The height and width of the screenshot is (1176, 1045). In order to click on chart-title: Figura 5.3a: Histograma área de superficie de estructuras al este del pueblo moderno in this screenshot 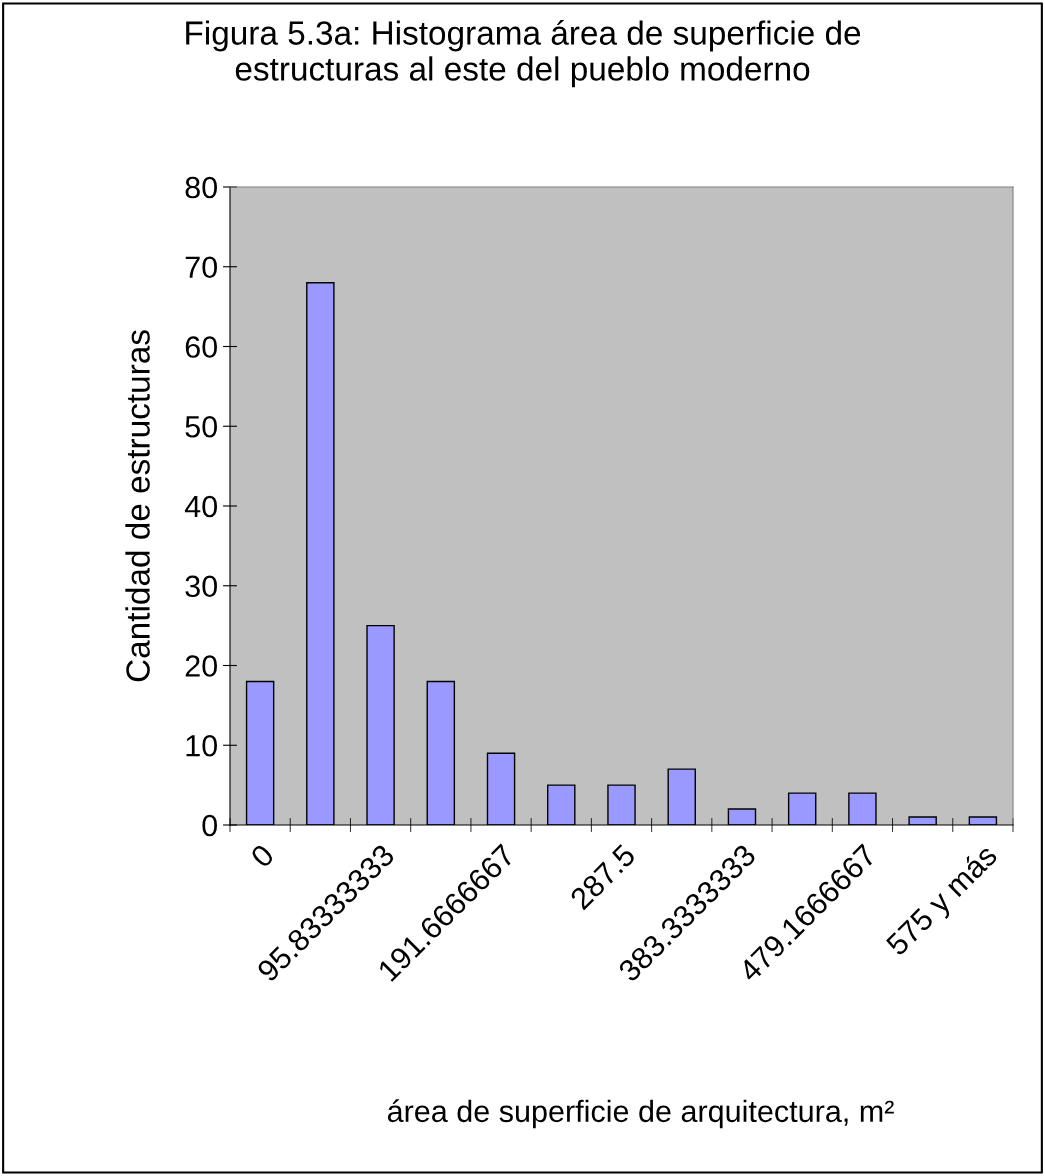, I will do `click(523, 54)`.